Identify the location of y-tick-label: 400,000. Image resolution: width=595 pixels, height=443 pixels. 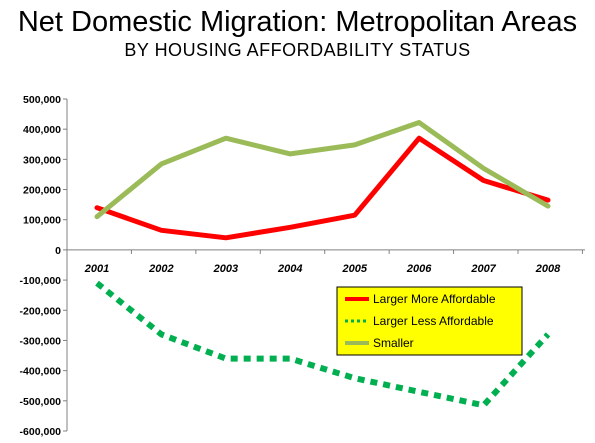
(42, 130).